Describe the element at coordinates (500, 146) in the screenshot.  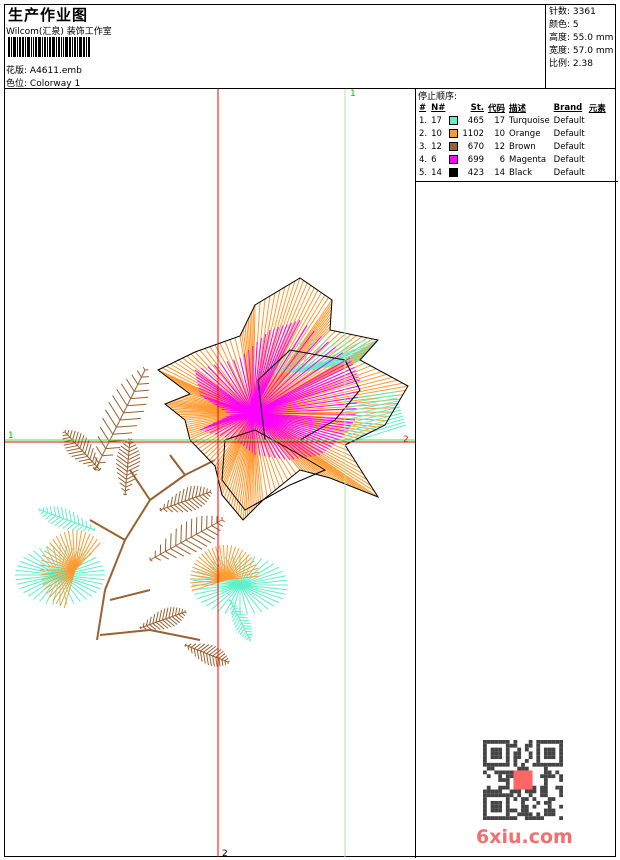
I see `row-code: 12` at that location.